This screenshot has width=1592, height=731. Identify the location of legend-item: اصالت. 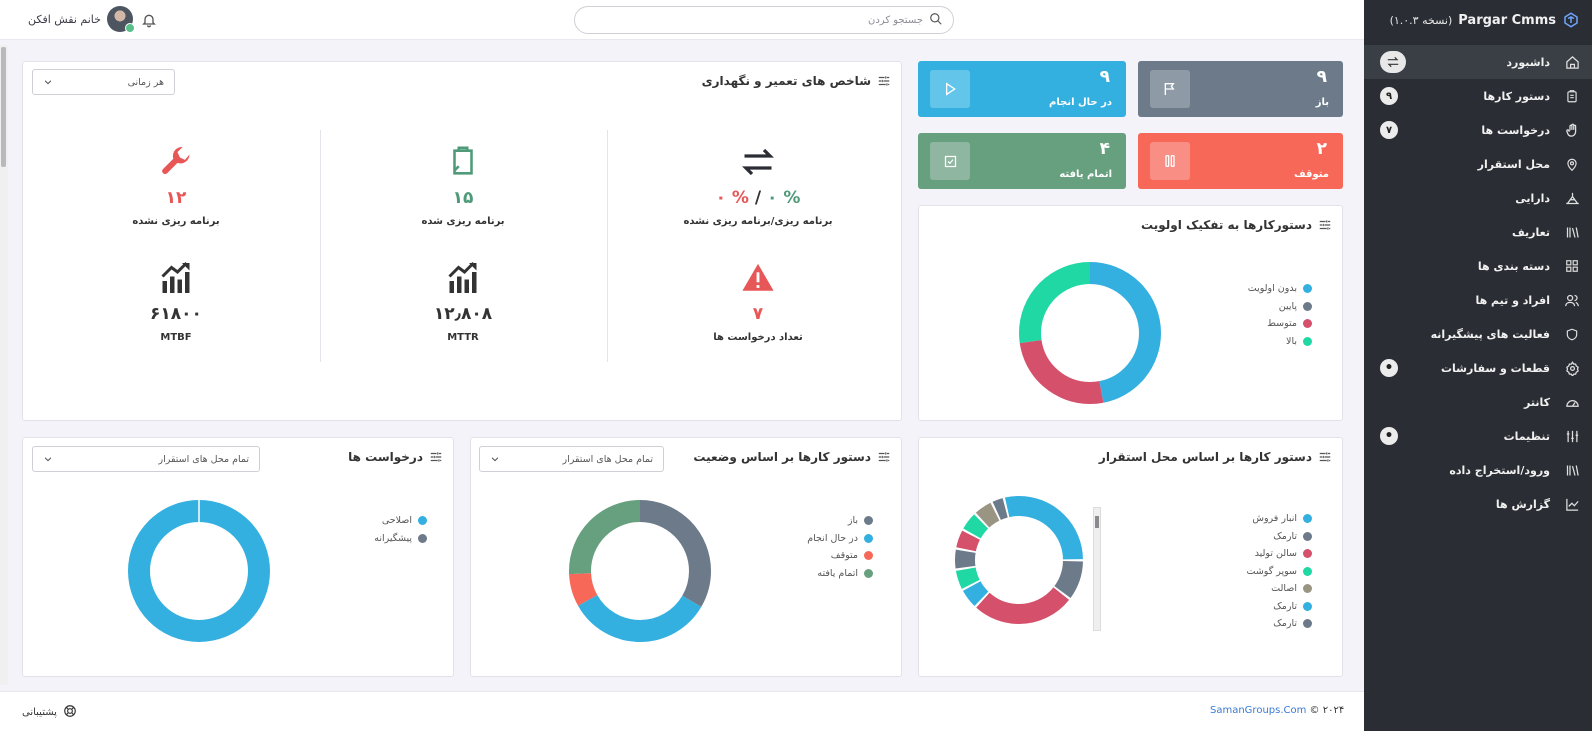
(1279, 589).